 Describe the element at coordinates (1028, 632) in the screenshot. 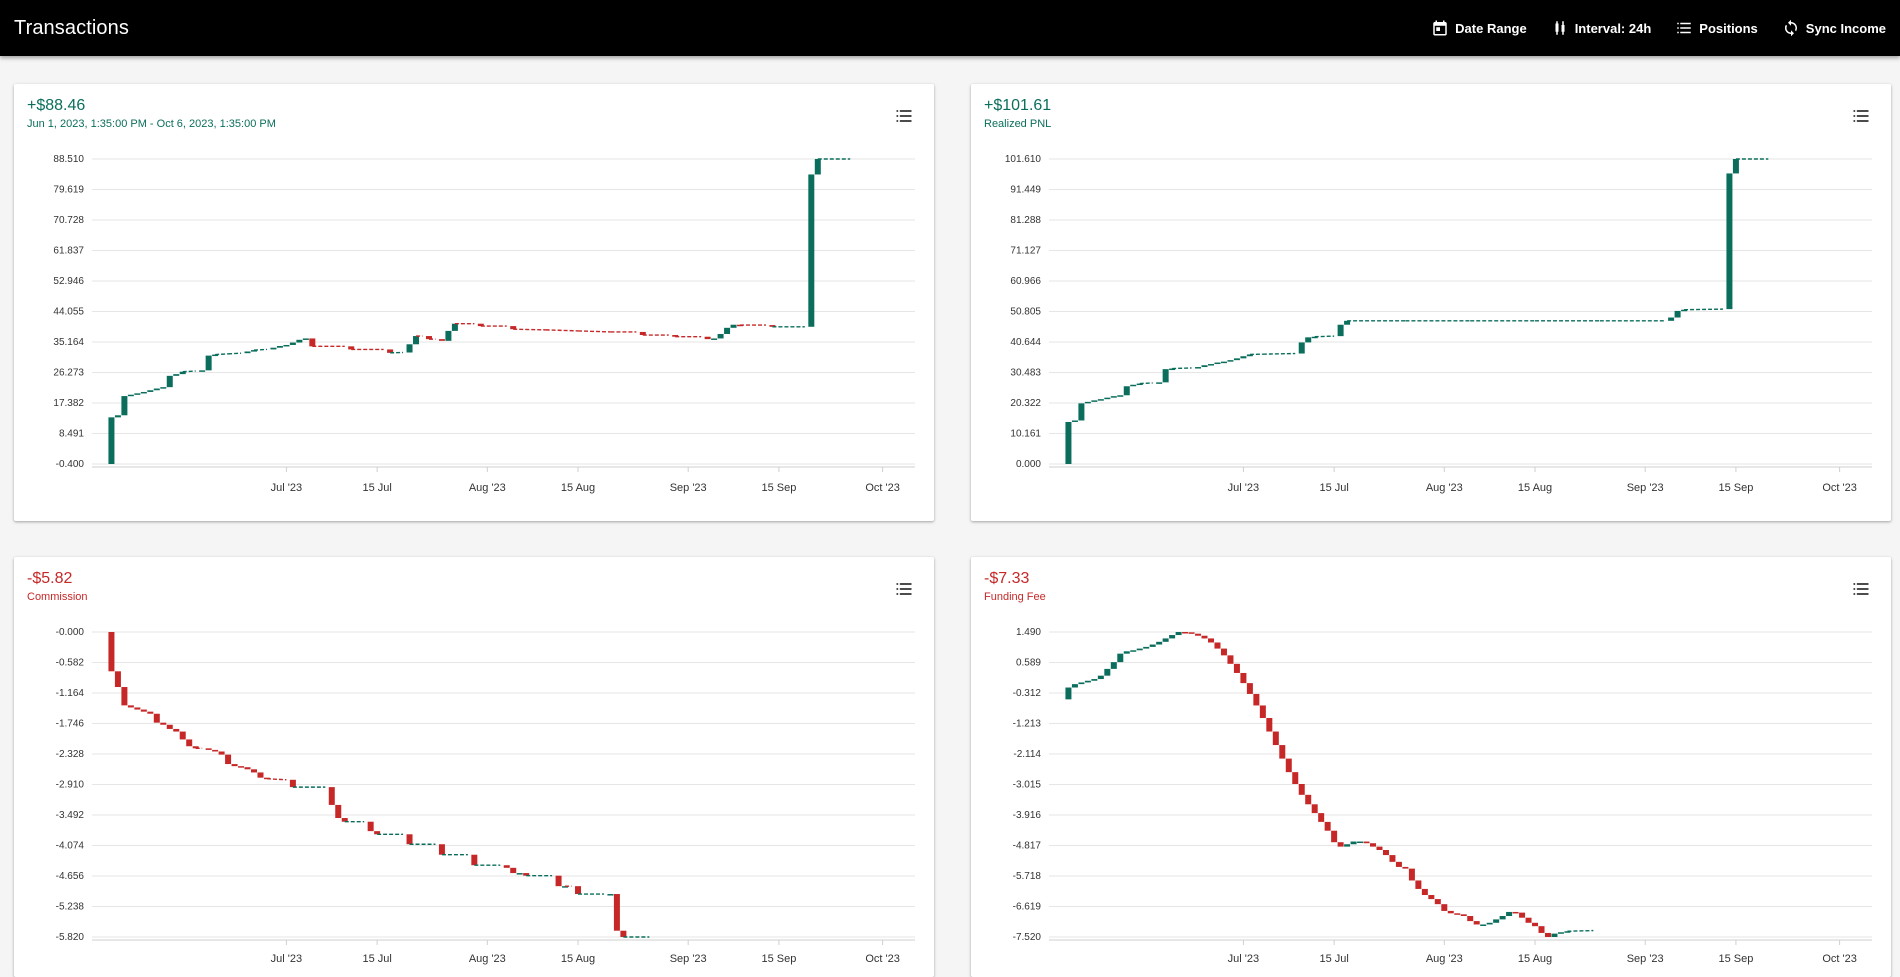

I see `y-tick-label: 1.490` at that location.